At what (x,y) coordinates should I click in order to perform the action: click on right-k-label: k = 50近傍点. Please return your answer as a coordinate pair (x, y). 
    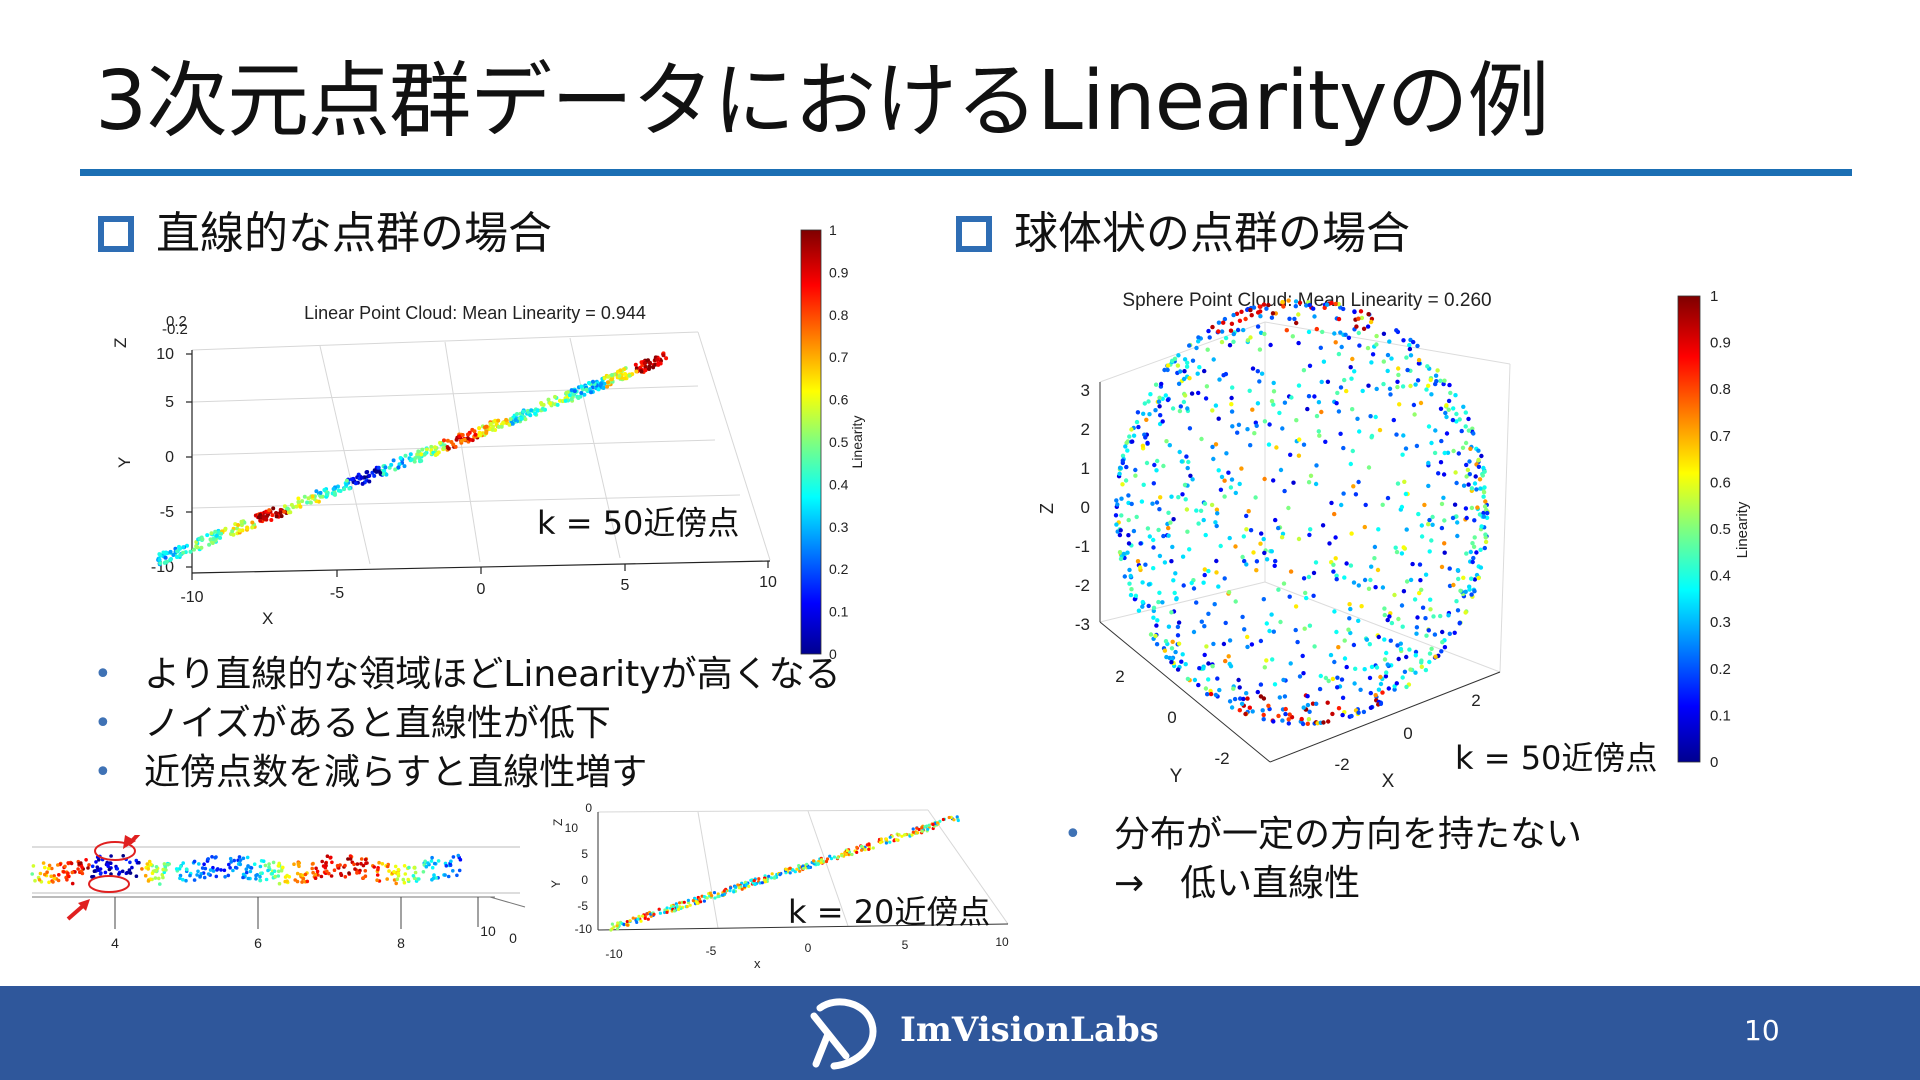
    Looking at the image, I should click on (1556, 758).